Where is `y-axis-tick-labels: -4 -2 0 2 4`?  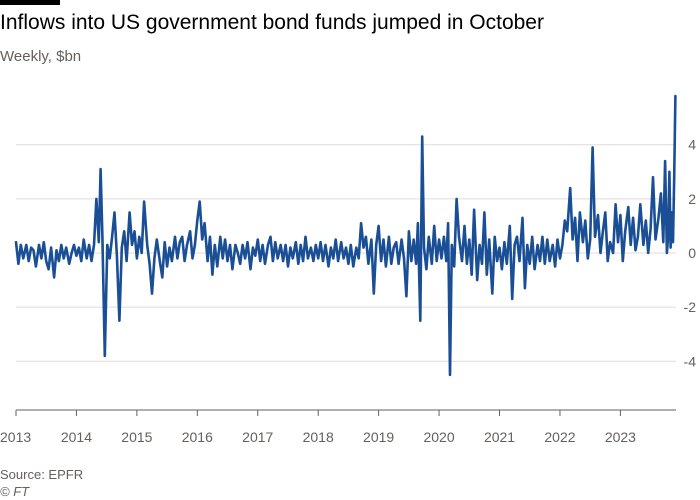
y-axis-tick-labels: -4 -2 0 2 4 is located at coordinates (690, 253).